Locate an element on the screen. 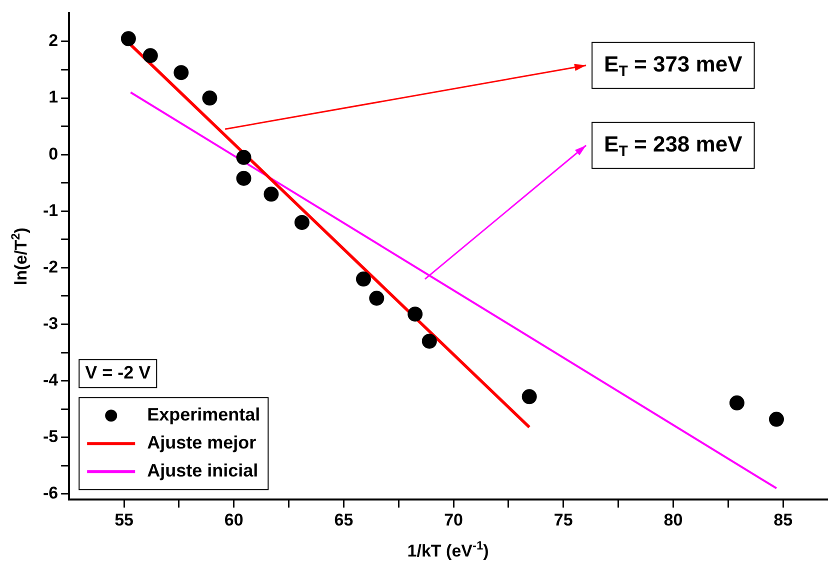  legend-label: Ajuste mejor is located at coordinates (201, 442).